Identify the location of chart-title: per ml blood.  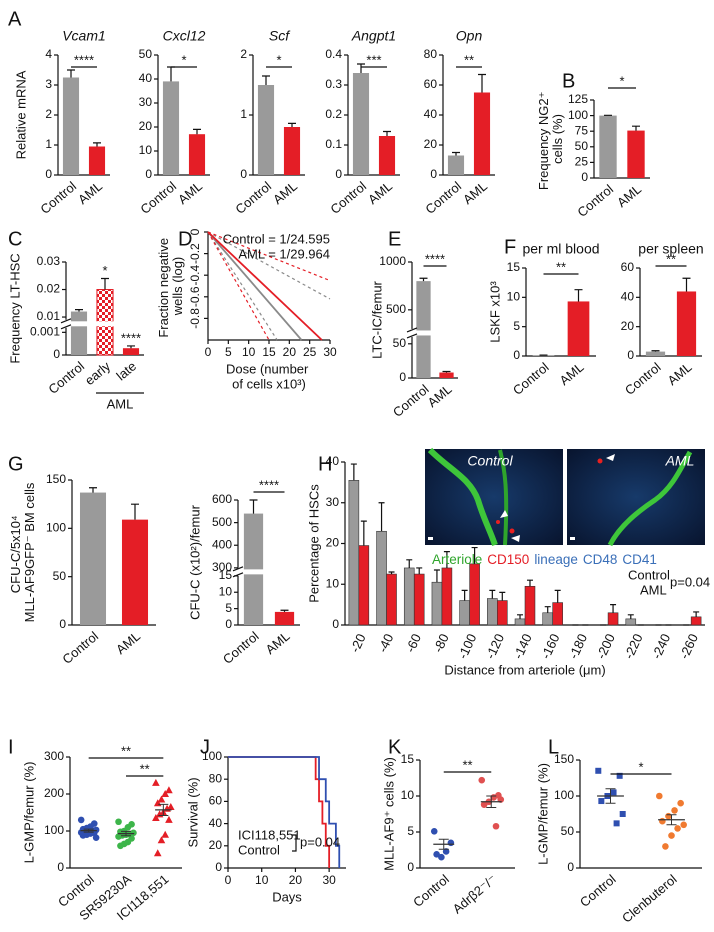
(560, 249).